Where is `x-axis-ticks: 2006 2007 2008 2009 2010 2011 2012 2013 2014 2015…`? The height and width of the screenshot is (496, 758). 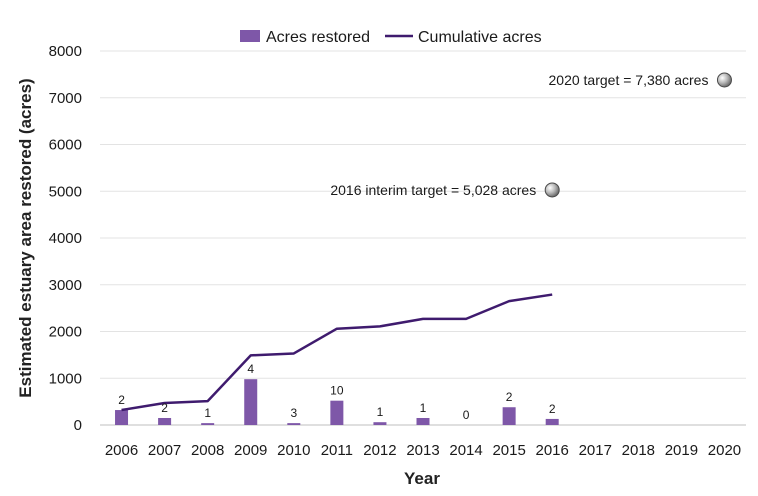
x-axis-ticks: 2006 2007 2008 2009 2010 2011 2012 2013 2014 2015… is located at coordinates (423, 450).